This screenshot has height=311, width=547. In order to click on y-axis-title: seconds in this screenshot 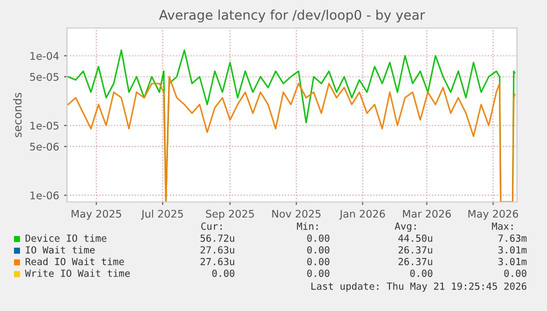, I will do `click(17, 115)`.